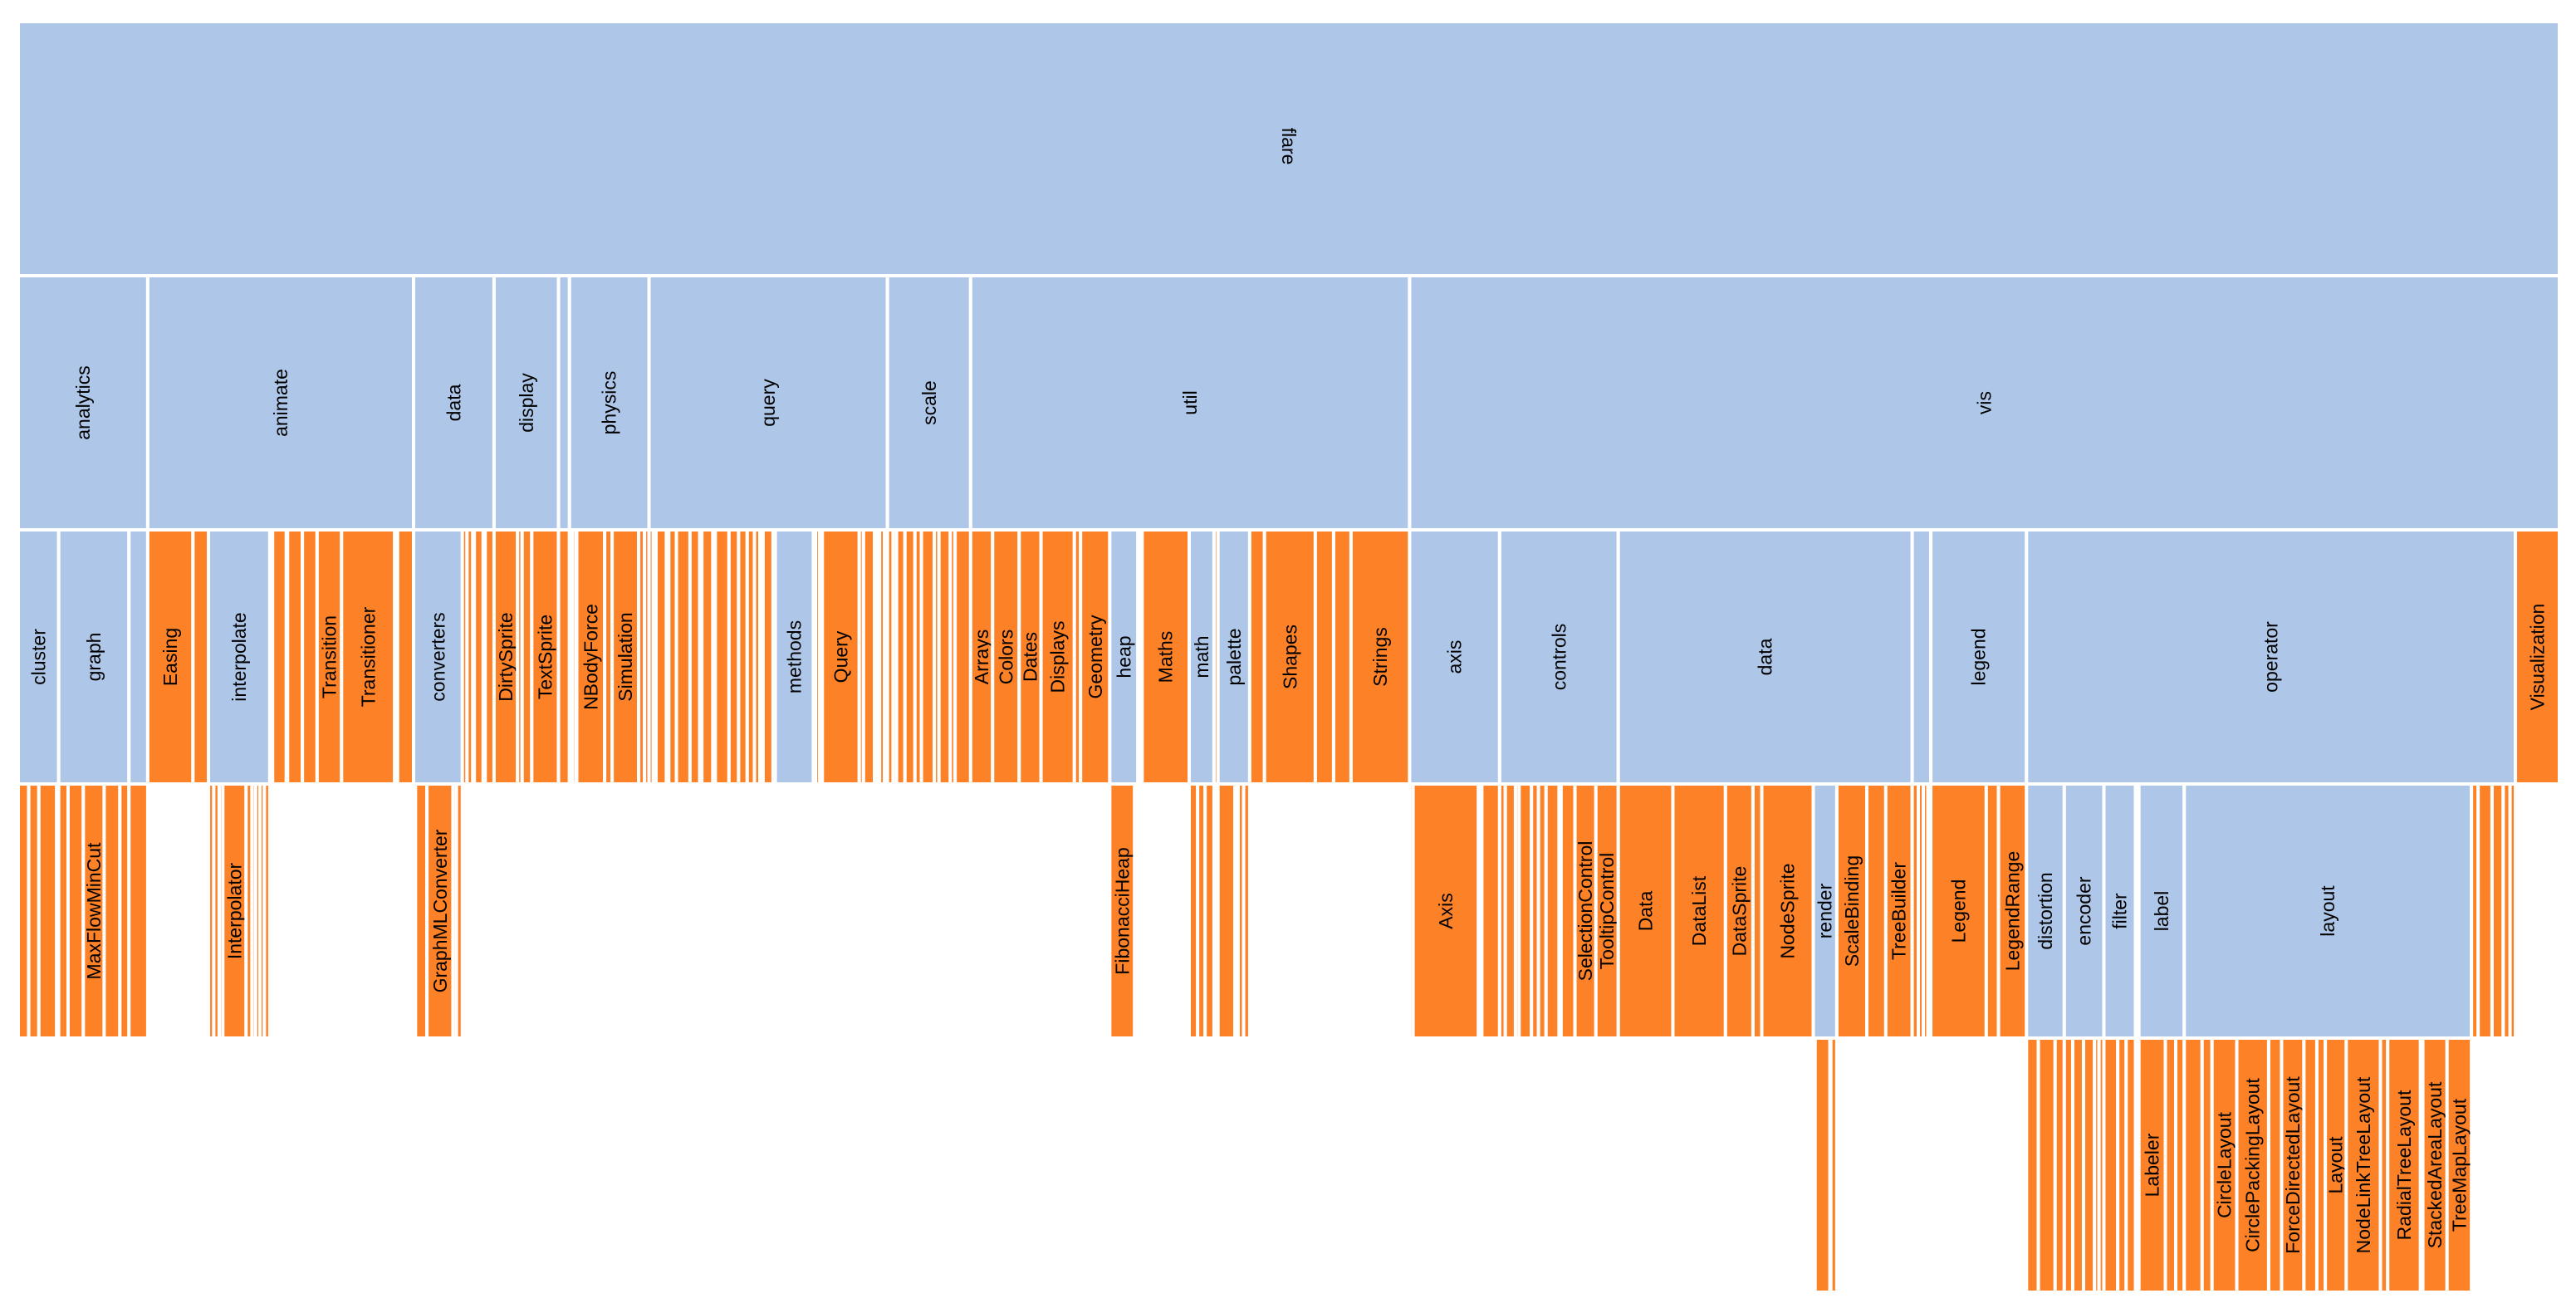 The image size is (2576, 1308). Describe the element at coordinates (295, 657) in the screenshot. I see `node-scheduler` at that location.